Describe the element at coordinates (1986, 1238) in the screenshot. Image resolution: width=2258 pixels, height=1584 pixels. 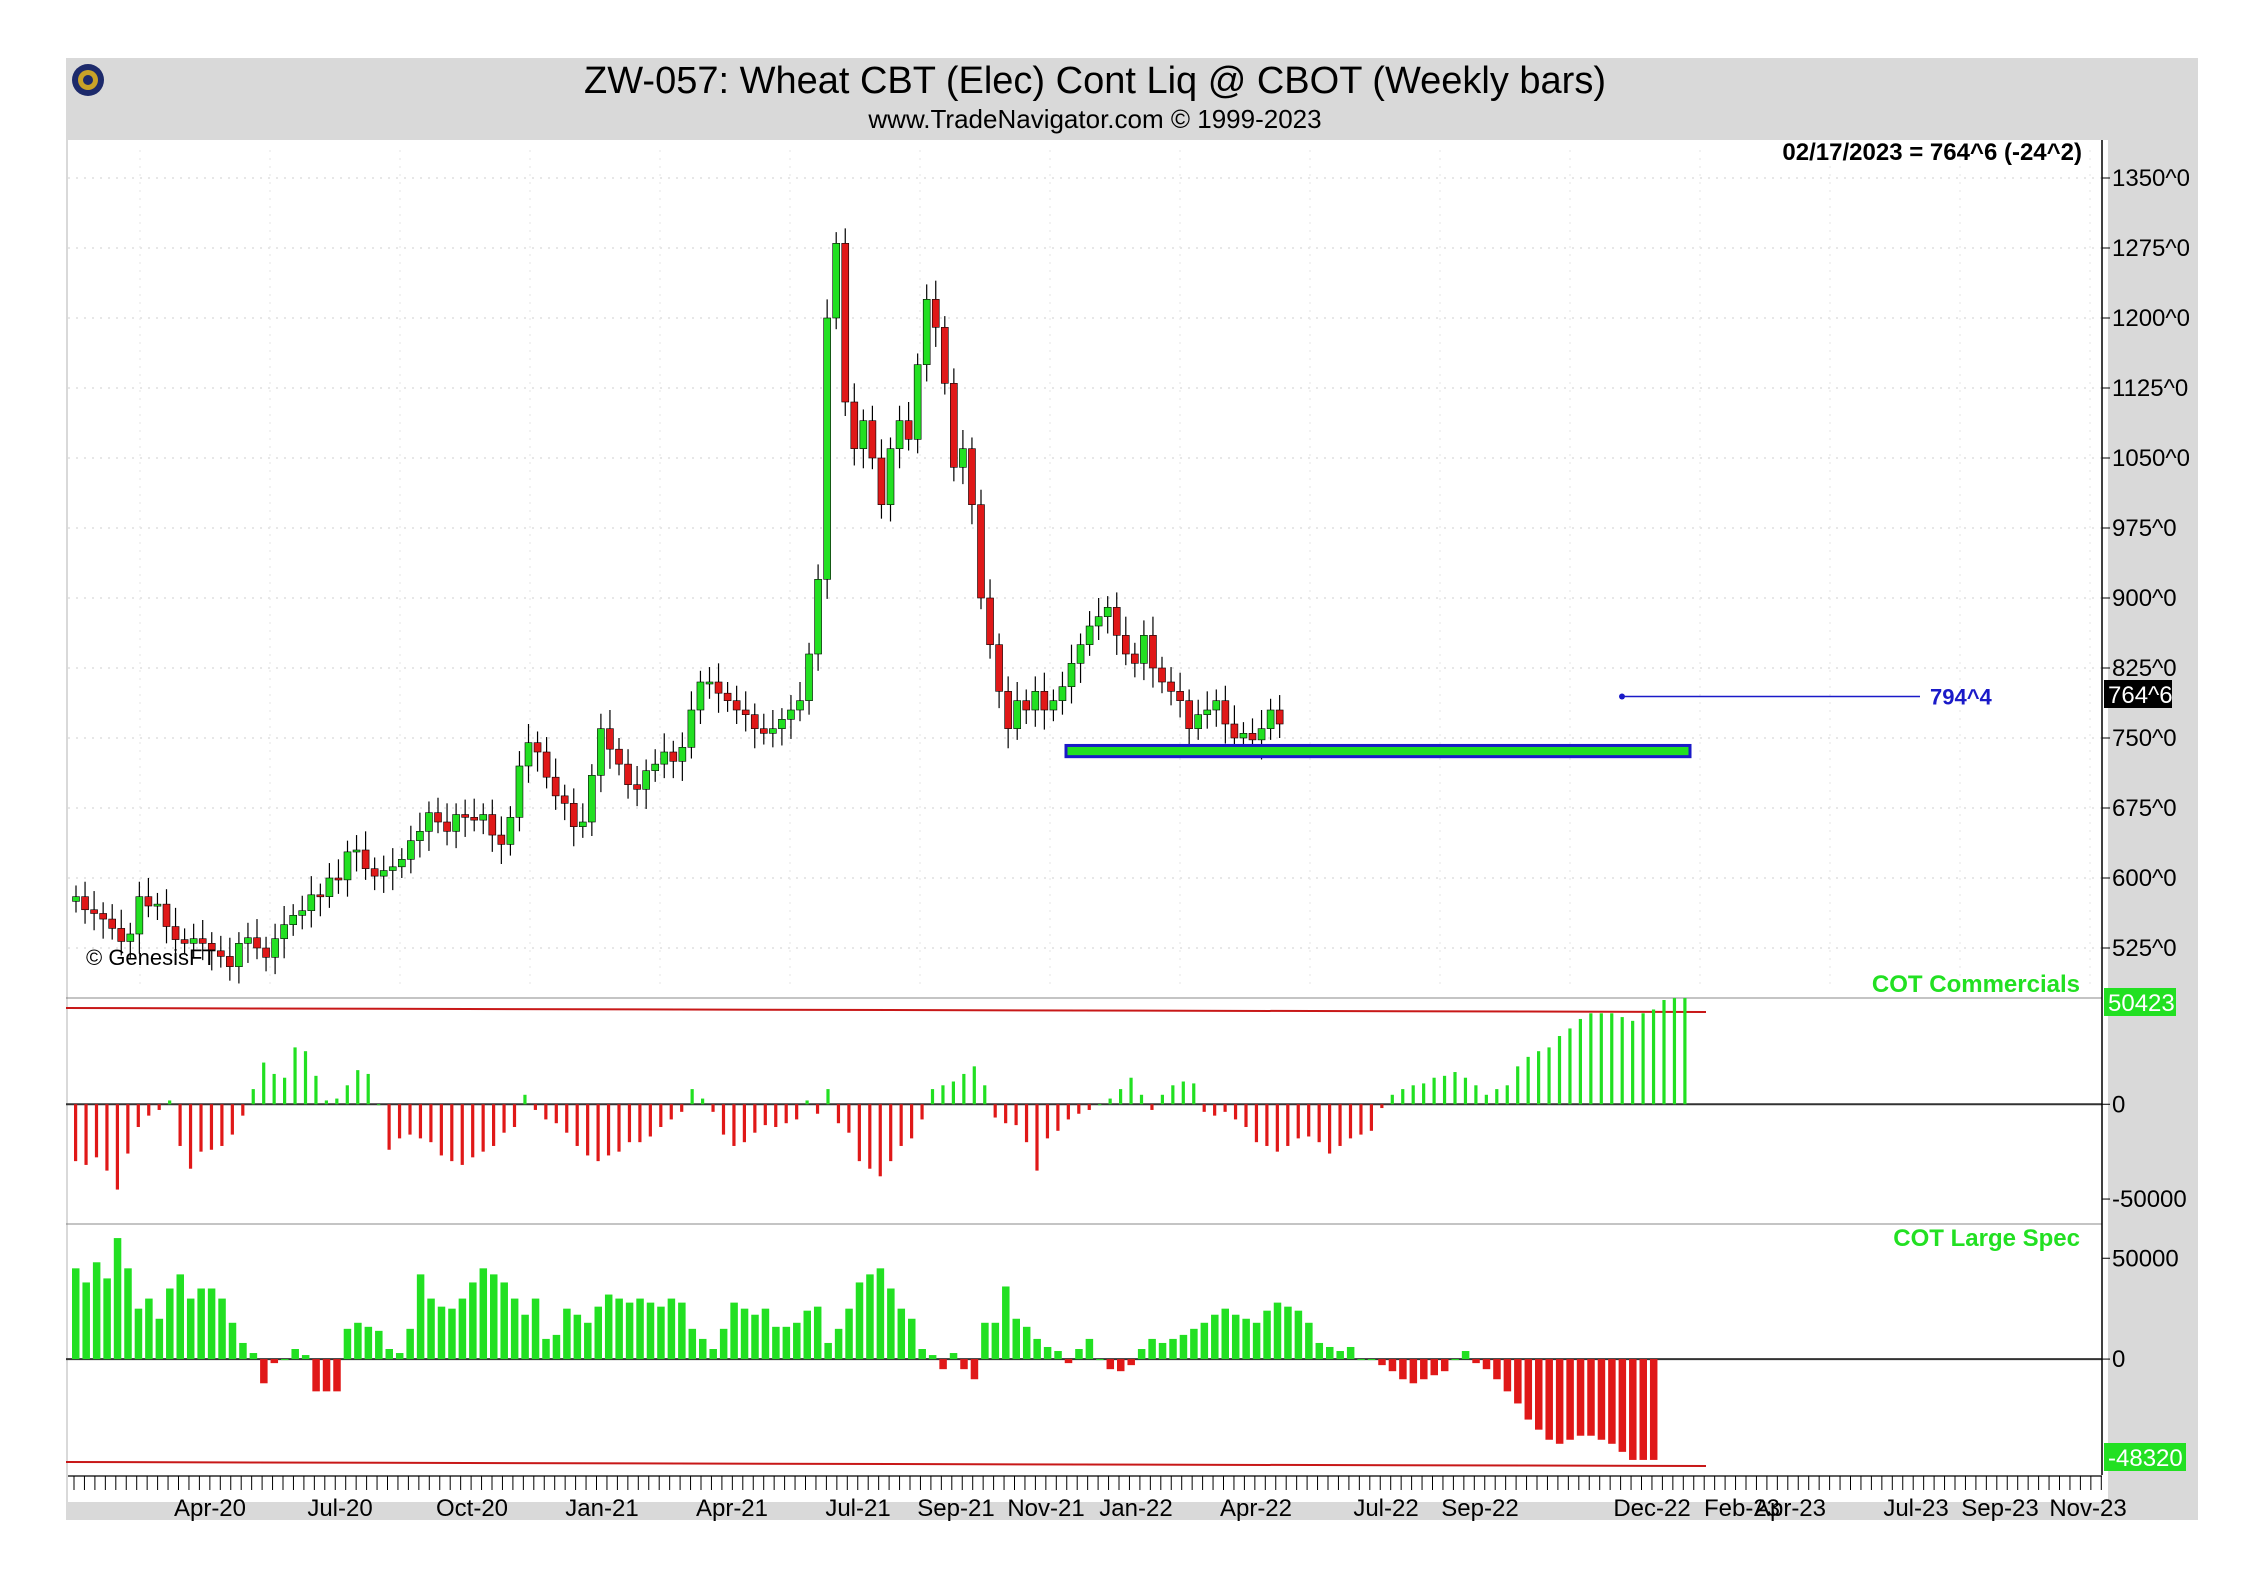
I see `cot-large-spec-title: COT Large Spec` at that location.